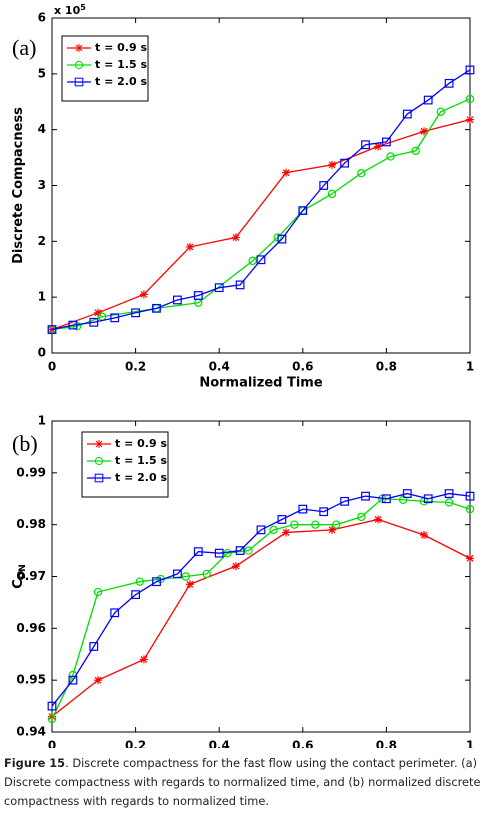 This screenshot has width=487, height=840. What do you see at coordinates (219, 367) in the screenshot?
I see `x-tick-label: 0.4` at bounding box center [219, 367].